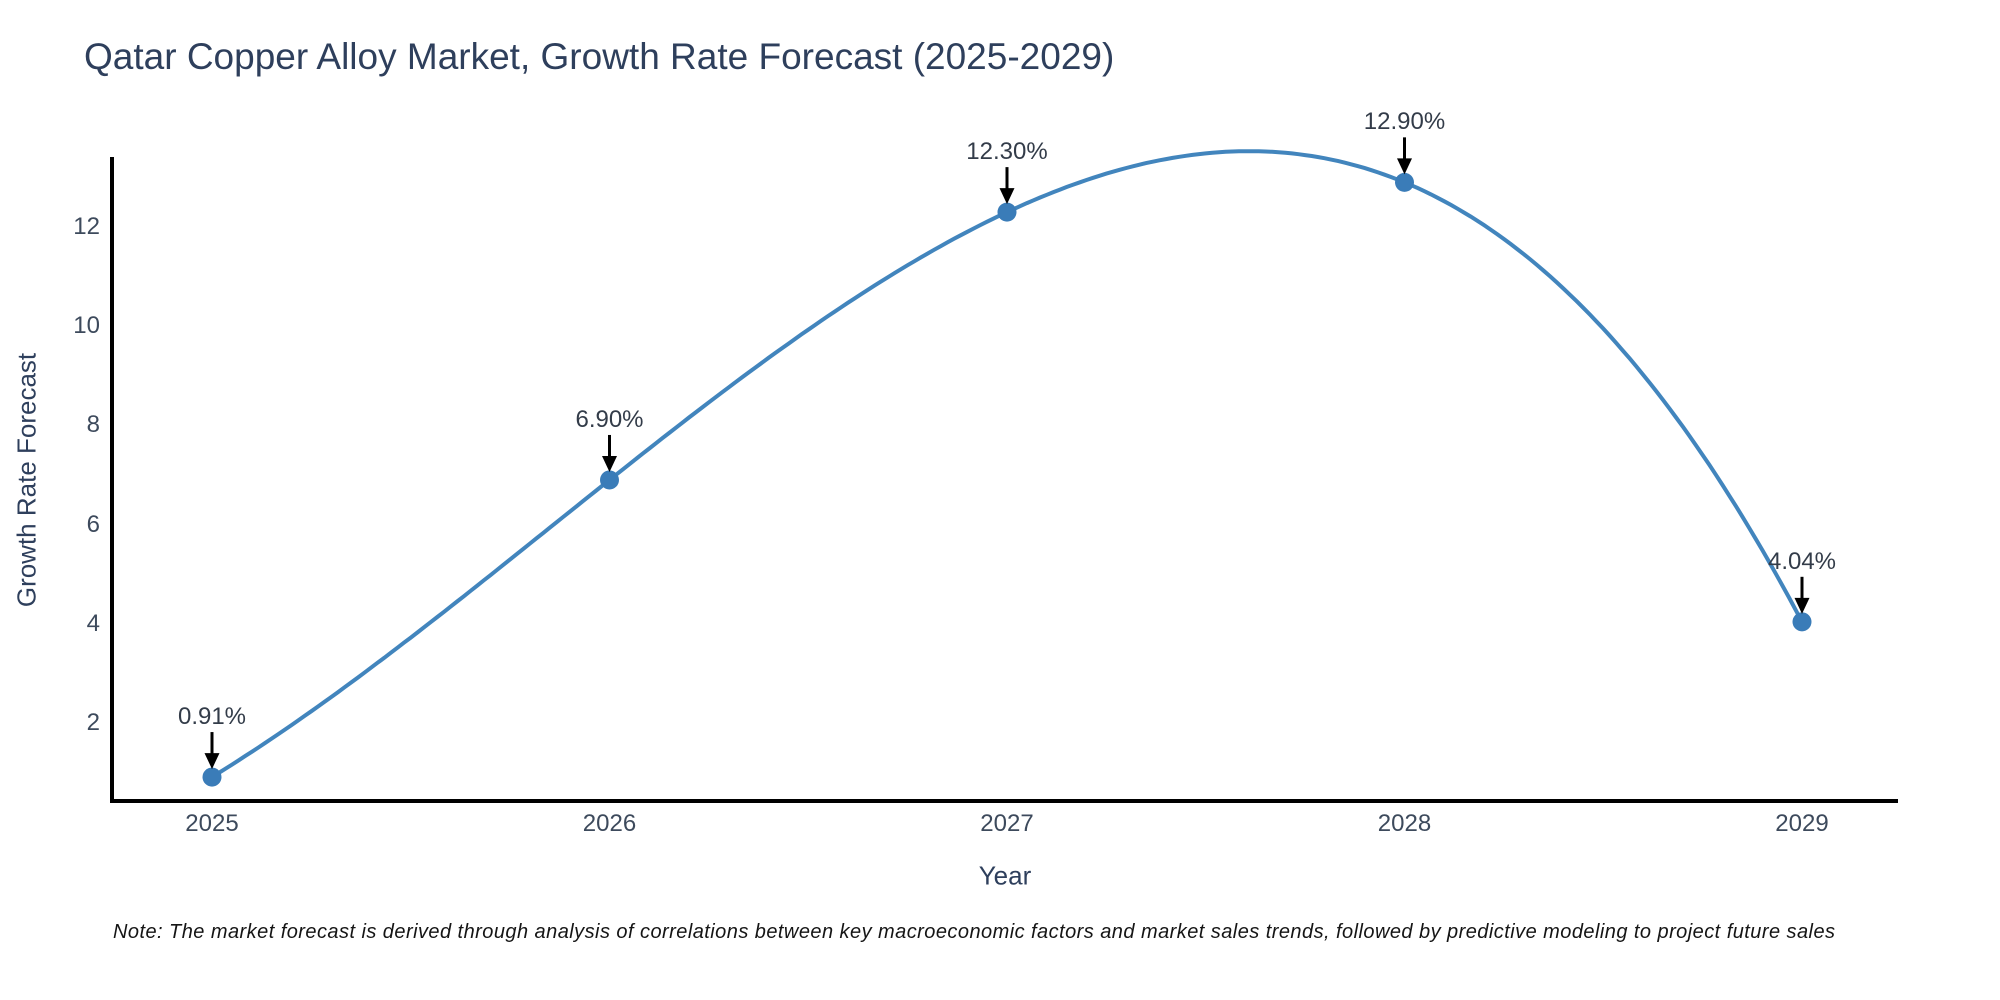 This screenshot has width=2000, height=1000. I want to click on data-point-label: 6.90%, so click(609, 419).